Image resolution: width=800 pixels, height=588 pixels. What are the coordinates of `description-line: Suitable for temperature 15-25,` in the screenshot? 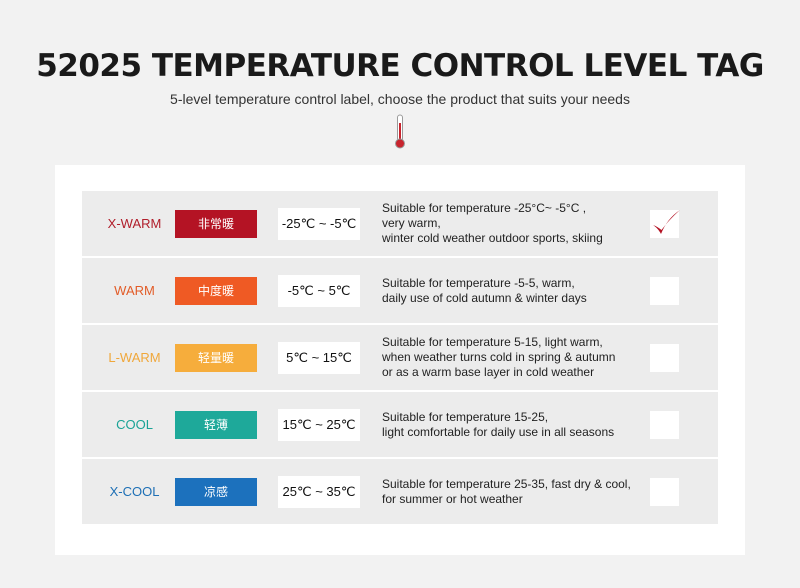 It's located at (465, 416).